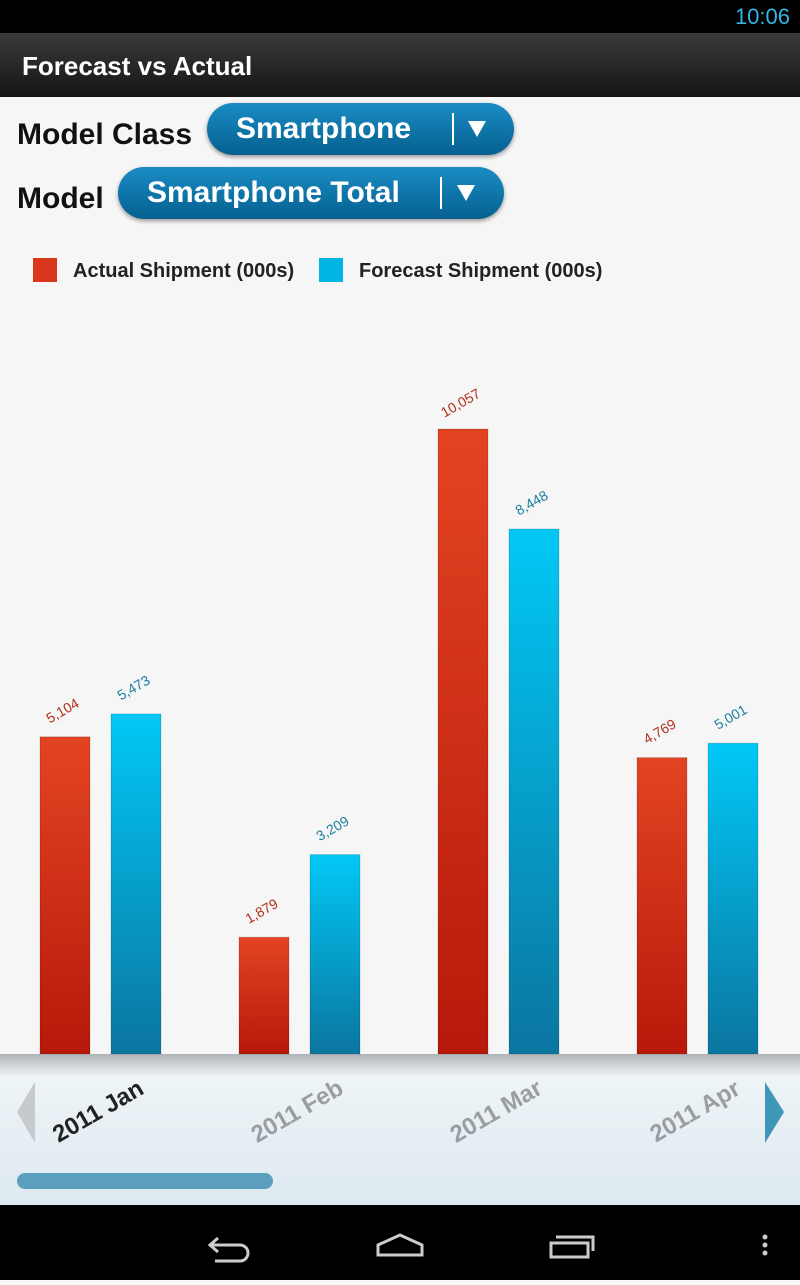 The height and width of the screenshot is (1285, 800). Describe the element at coordinates (460, 402) in the screenshot. I see `value-label: 10,057` at that location.